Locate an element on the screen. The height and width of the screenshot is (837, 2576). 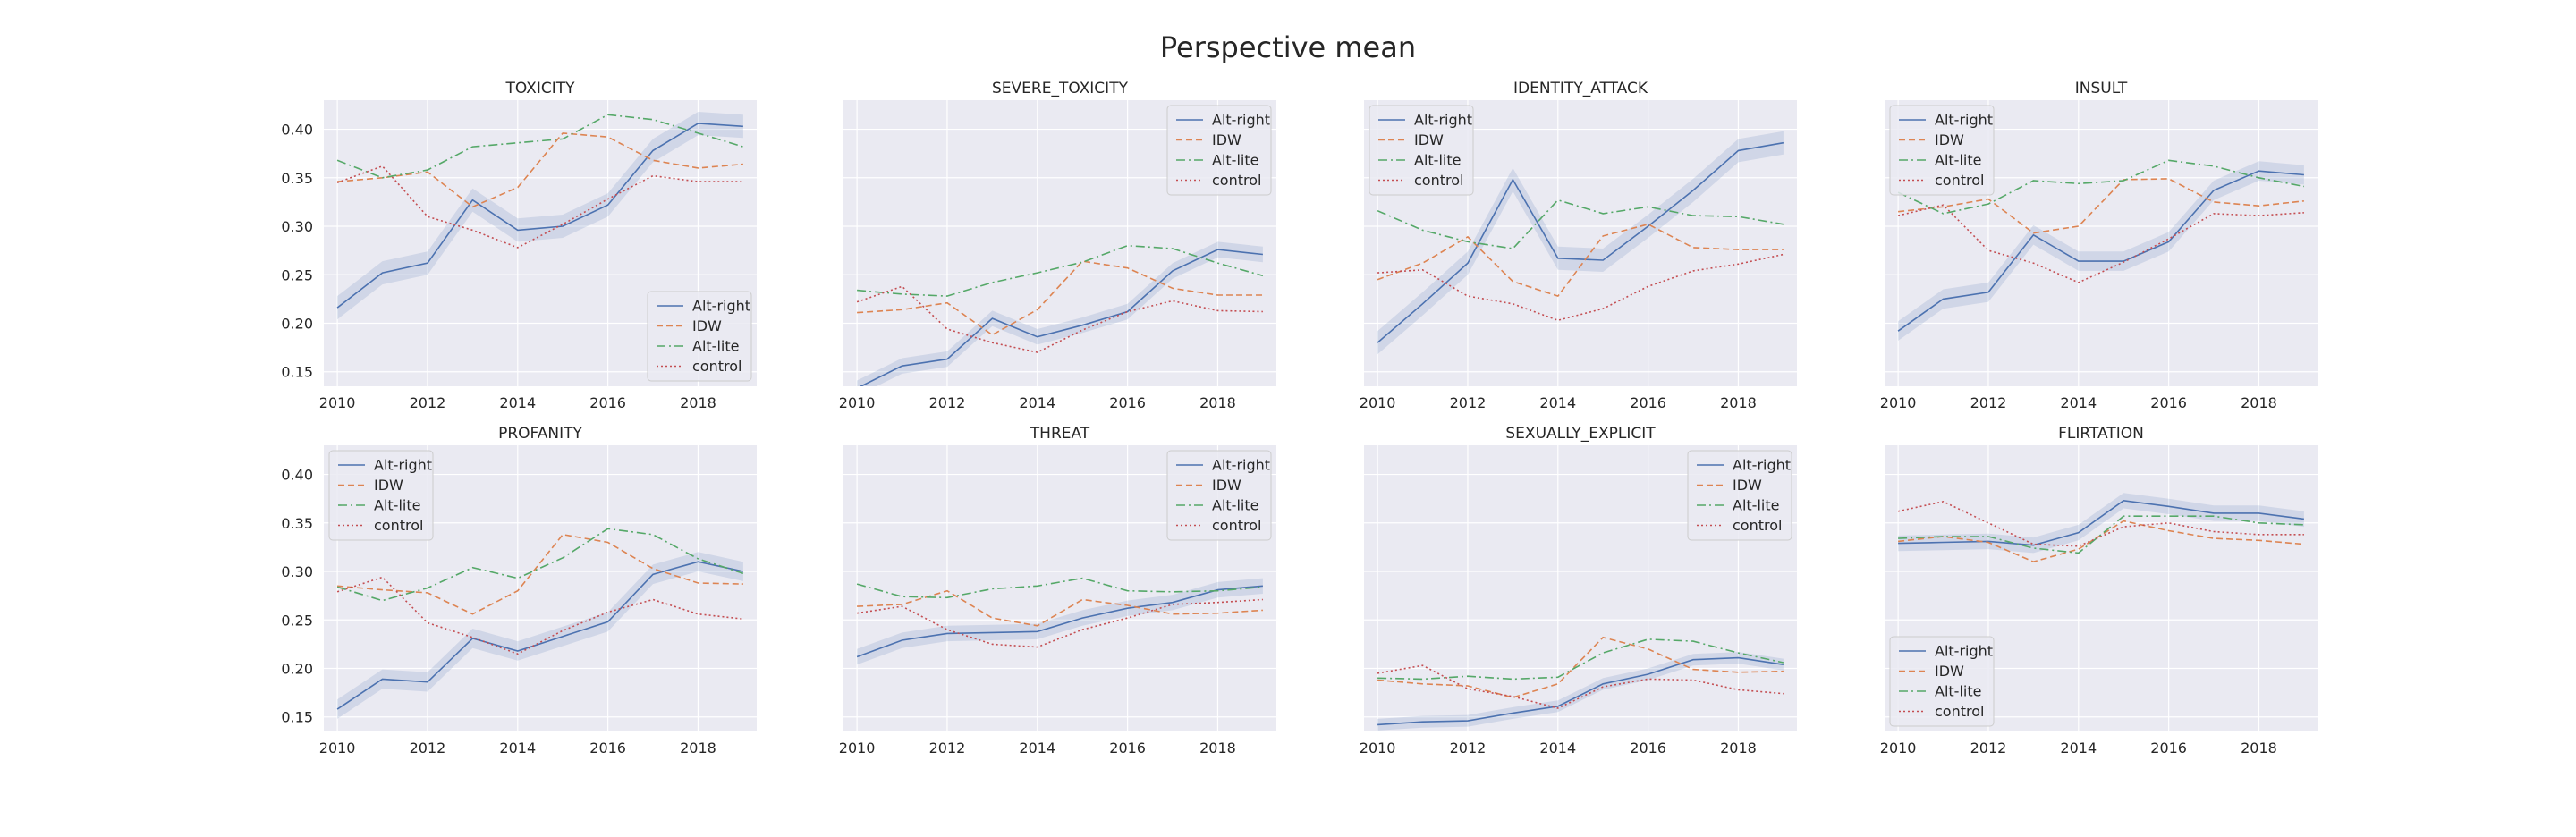
panel-title: TOXICITY is located at coordinates (540, 88).